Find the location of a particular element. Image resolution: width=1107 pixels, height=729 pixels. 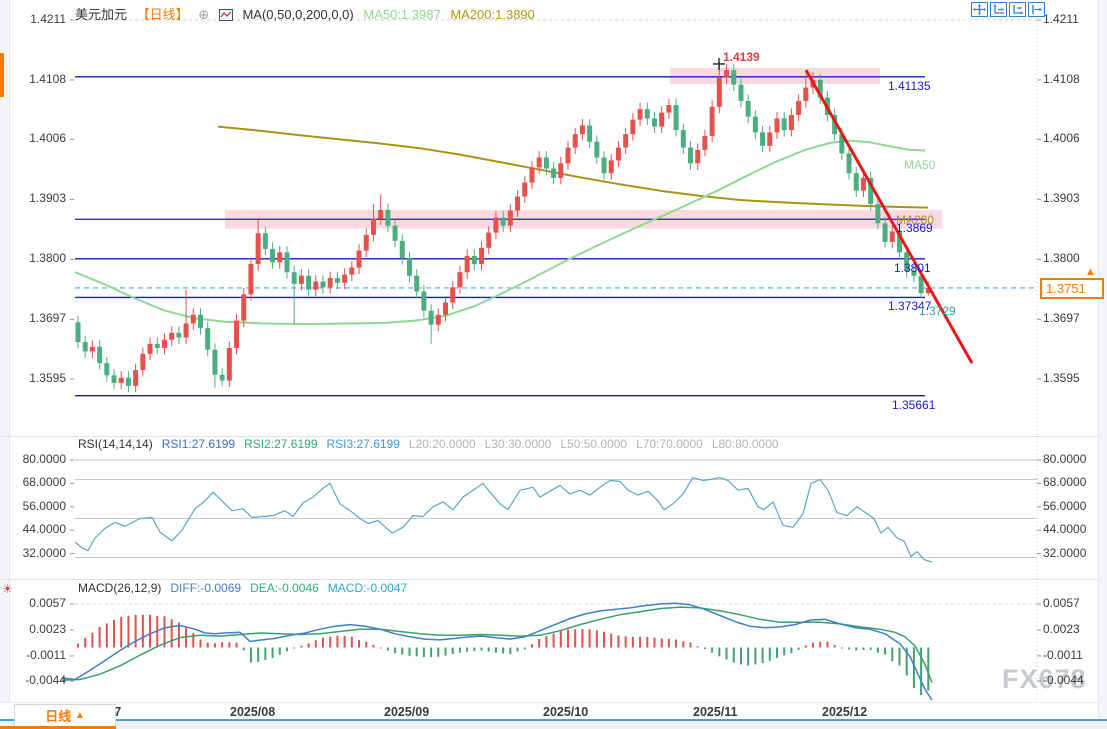

timeframe-tab-underline is located at coordinates (58, 727).